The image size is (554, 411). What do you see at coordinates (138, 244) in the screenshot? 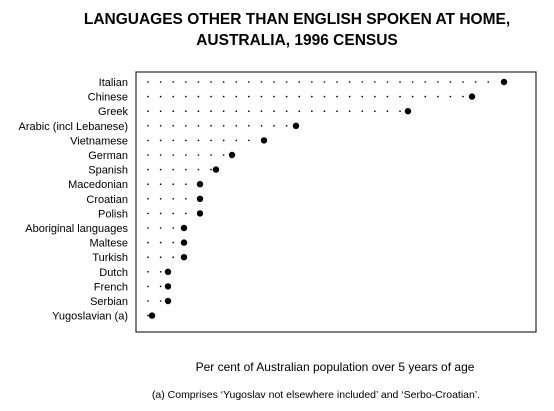
I see `dot-row: Maltese` at bounding box center [138, 244].